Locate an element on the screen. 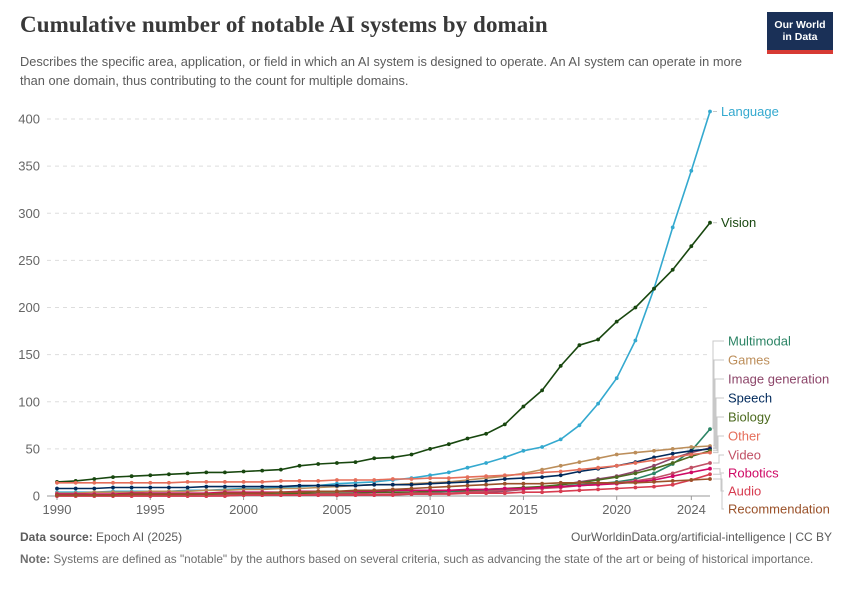 The height and width of the screenshot is (600, 850). label-connector-recommendation is located at coordinates (718, 494).